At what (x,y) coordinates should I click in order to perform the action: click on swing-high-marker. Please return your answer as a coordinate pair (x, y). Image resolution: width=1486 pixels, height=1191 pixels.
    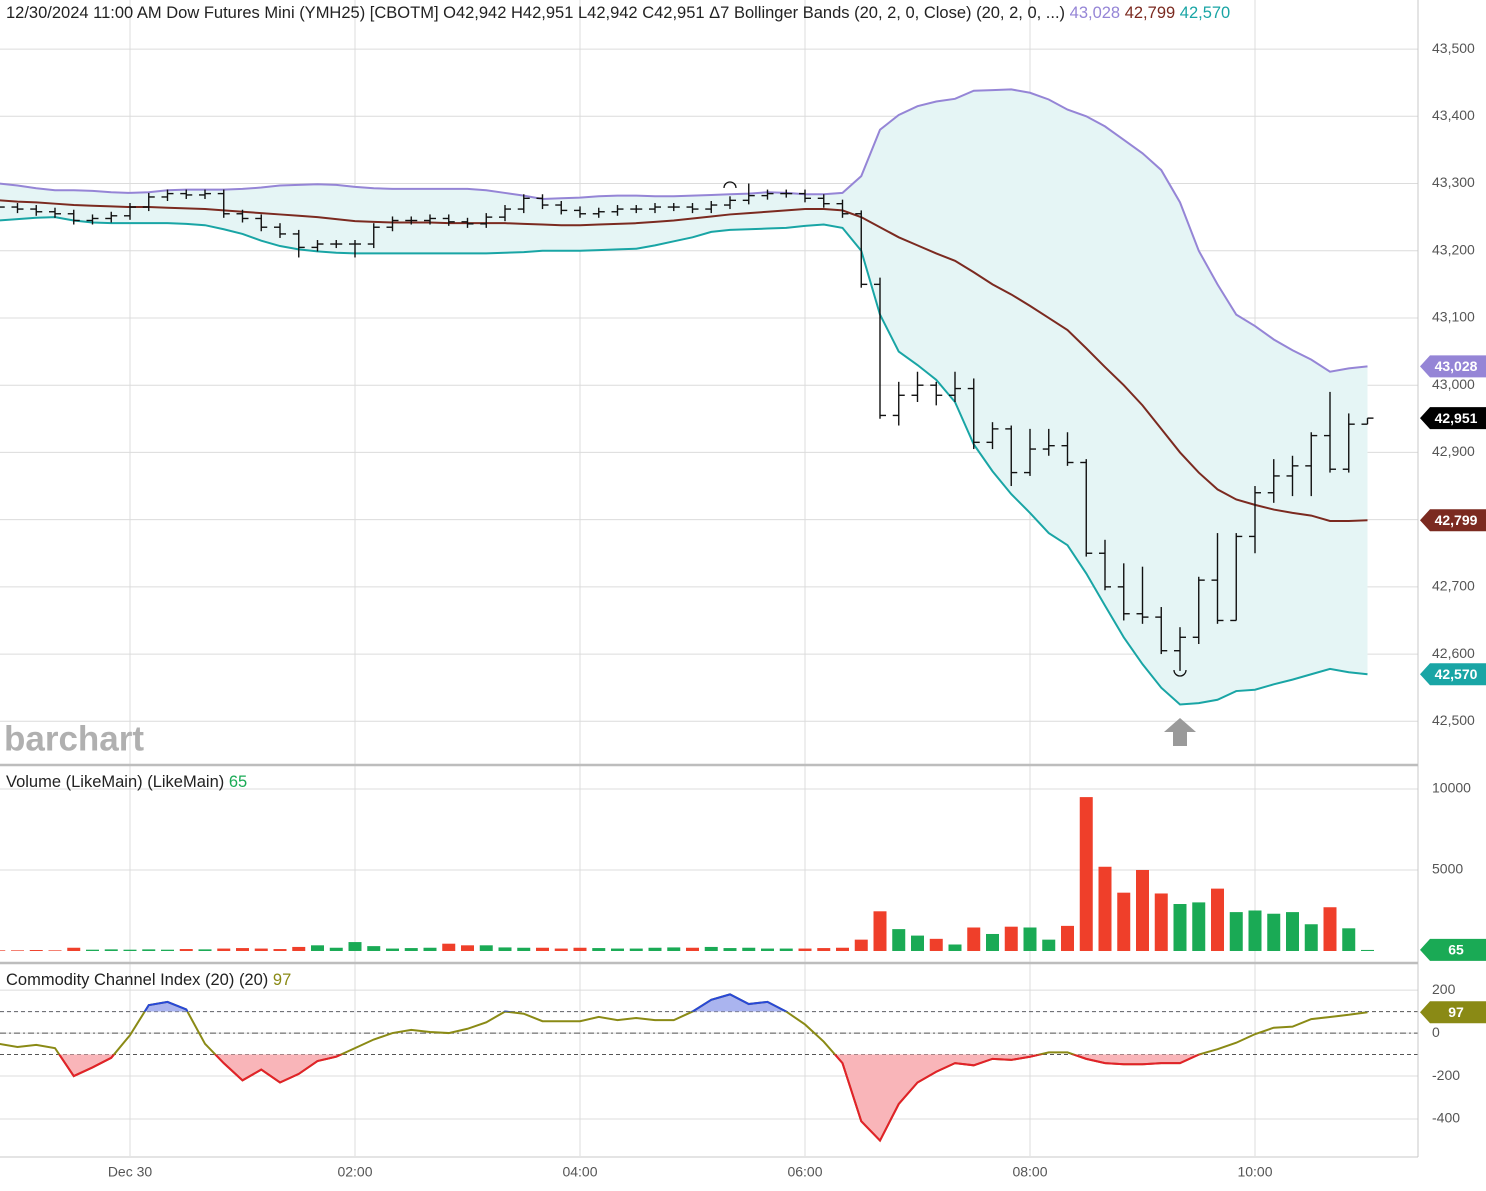
    Looking at the image, I should click on (730, 185).